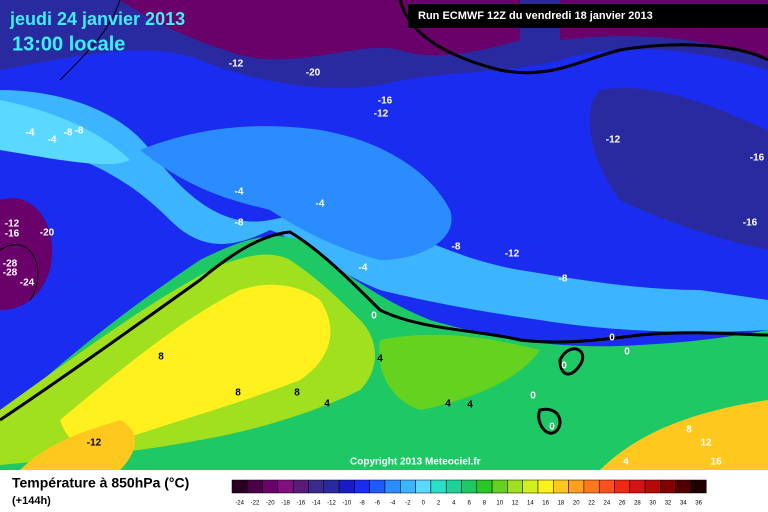 This screenshot has width=768, height=512. Describe the element at coordinates (415, 462) in the screenshot. I see `copyright: Copyright 2013 Meteociel.fr` at that location.